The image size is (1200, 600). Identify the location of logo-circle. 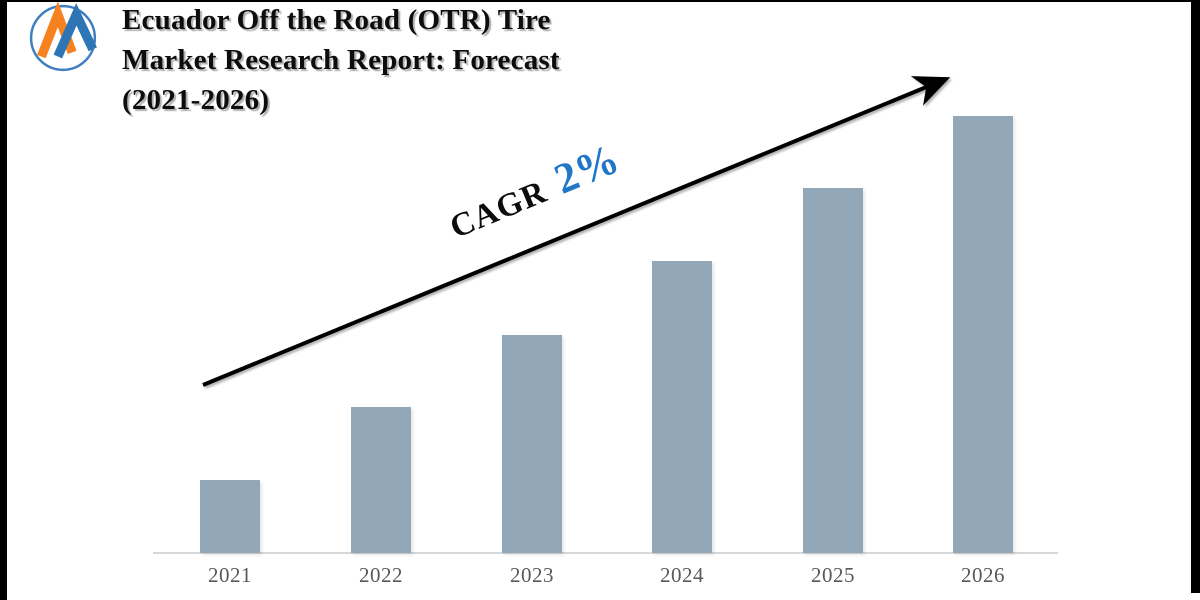
(63, 38).